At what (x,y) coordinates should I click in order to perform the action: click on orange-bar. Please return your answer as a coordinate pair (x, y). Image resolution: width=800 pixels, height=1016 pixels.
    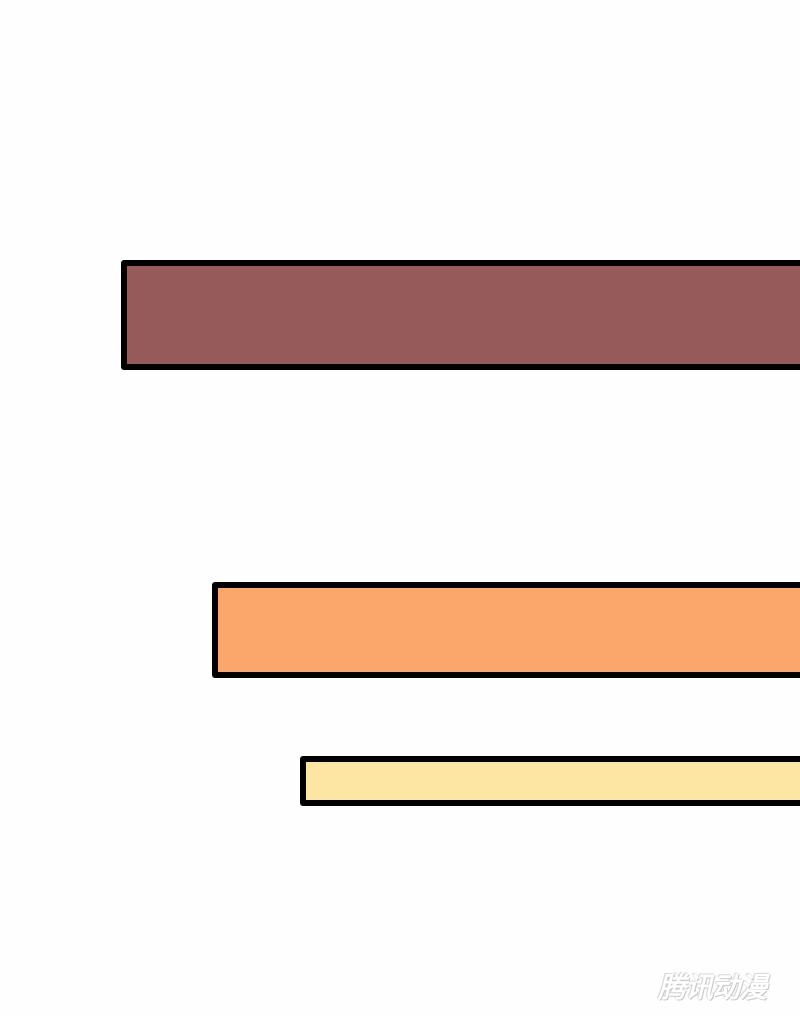
    Looking at the image, I should click on (506, 630).